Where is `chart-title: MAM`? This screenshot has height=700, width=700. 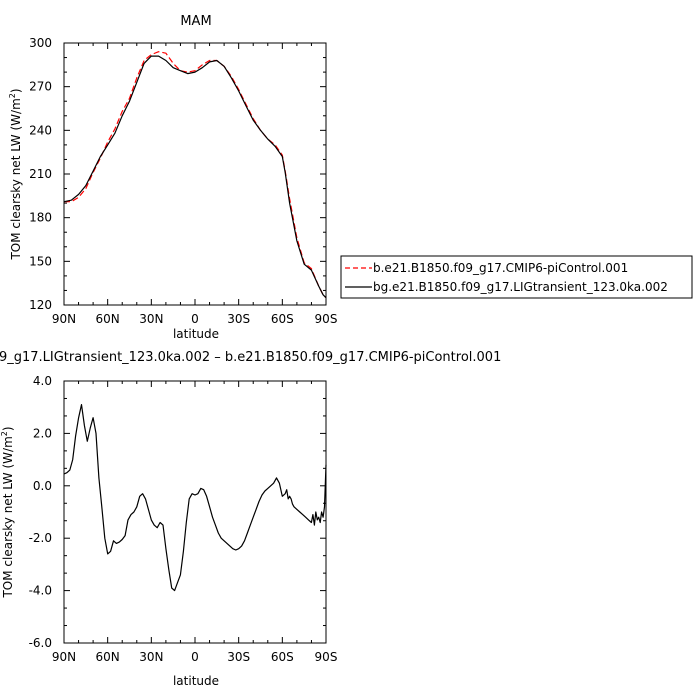
chart-title: MAM is located at coordinates (195, 21).